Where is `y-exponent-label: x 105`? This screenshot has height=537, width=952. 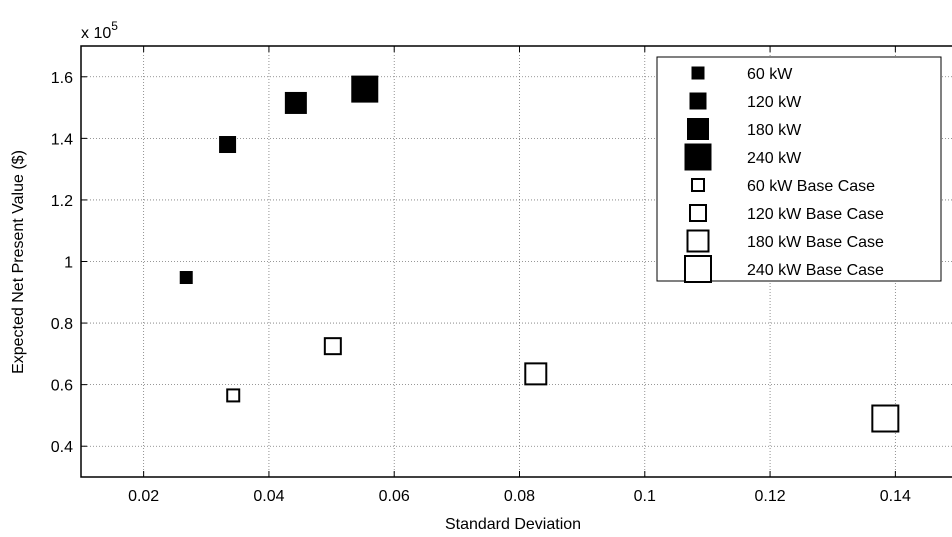 y-exponent-label: x 105 is located at coordinates (99, 30).